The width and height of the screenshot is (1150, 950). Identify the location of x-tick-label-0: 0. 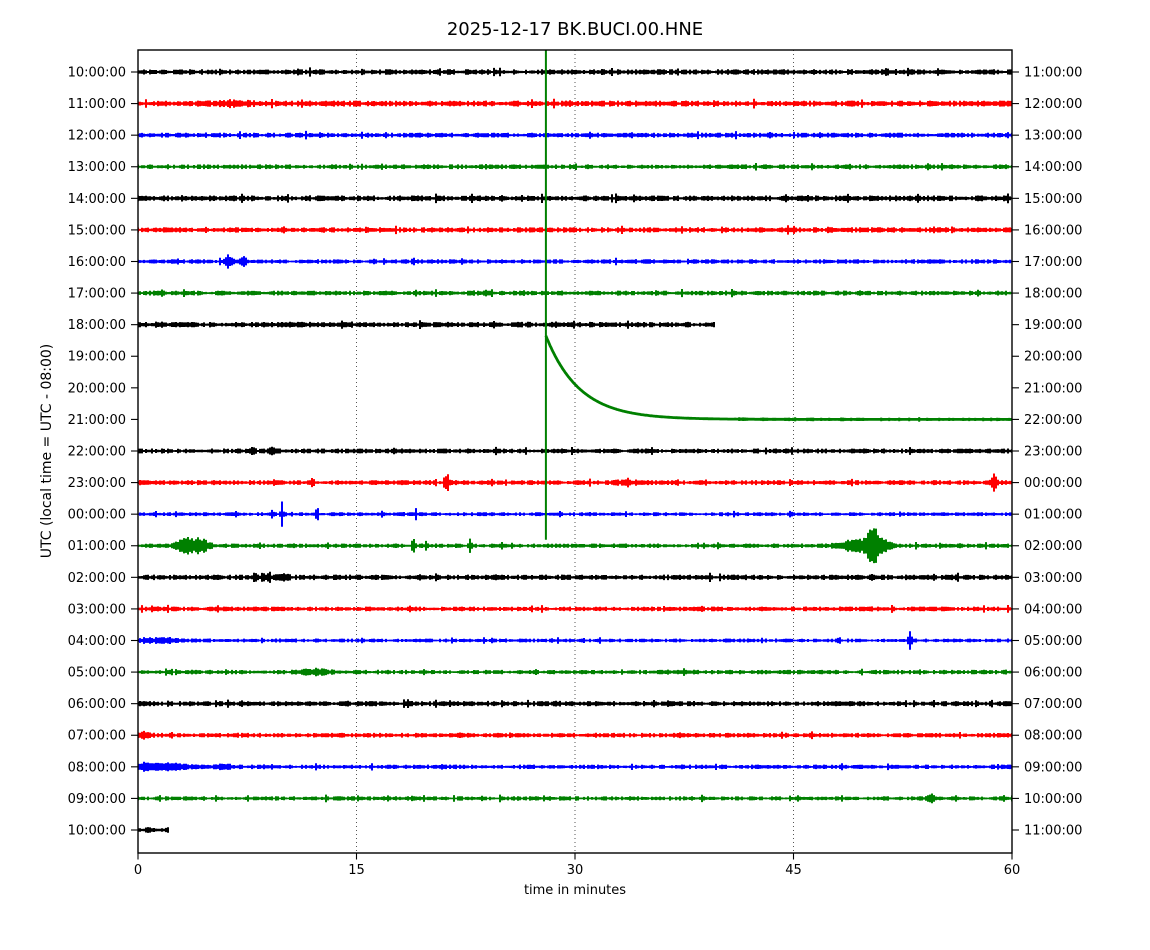
(138, 870).